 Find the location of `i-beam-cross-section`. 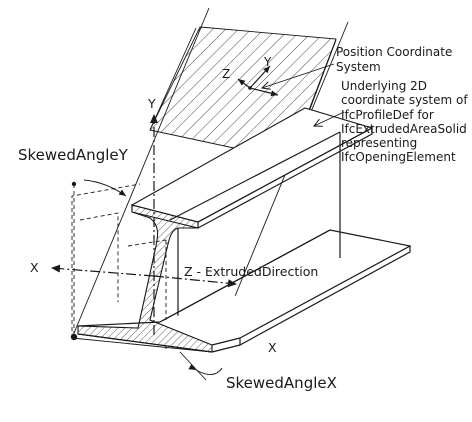

i-beam-cross-section is located at coordinates (145, 278).